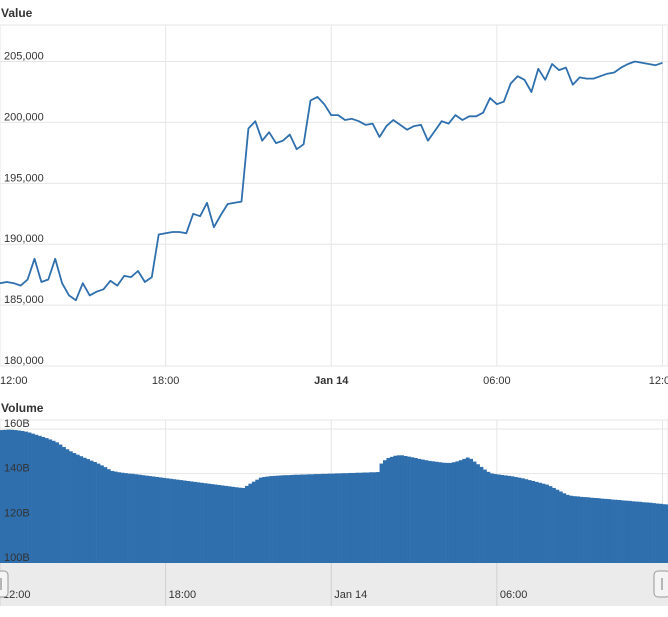 This screenshot has height=617, width=668. Describe the element at coordinates (4, 584) in the screenshot. I see `navigator-left-handle` at that location.